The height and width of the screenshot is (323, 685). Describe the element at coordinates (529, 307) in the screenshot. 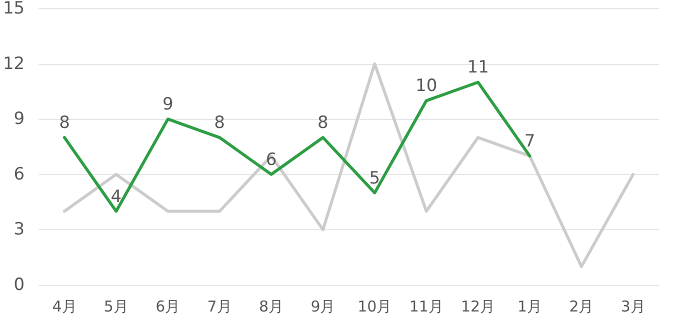

I see `x-tick-label: 1月` at that location.